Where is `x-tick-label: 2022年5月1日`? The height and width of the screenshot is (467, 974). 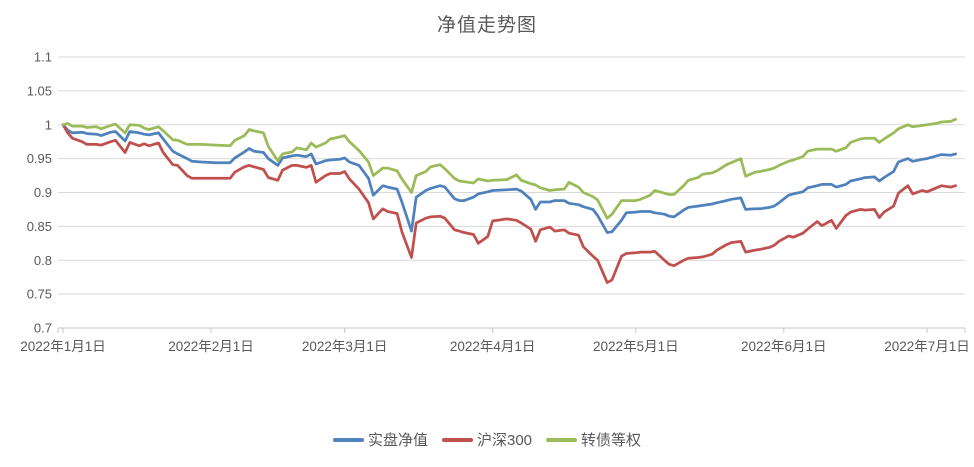 x-tick-label: 2022年5月1日 is located at coordinates (636, 346).